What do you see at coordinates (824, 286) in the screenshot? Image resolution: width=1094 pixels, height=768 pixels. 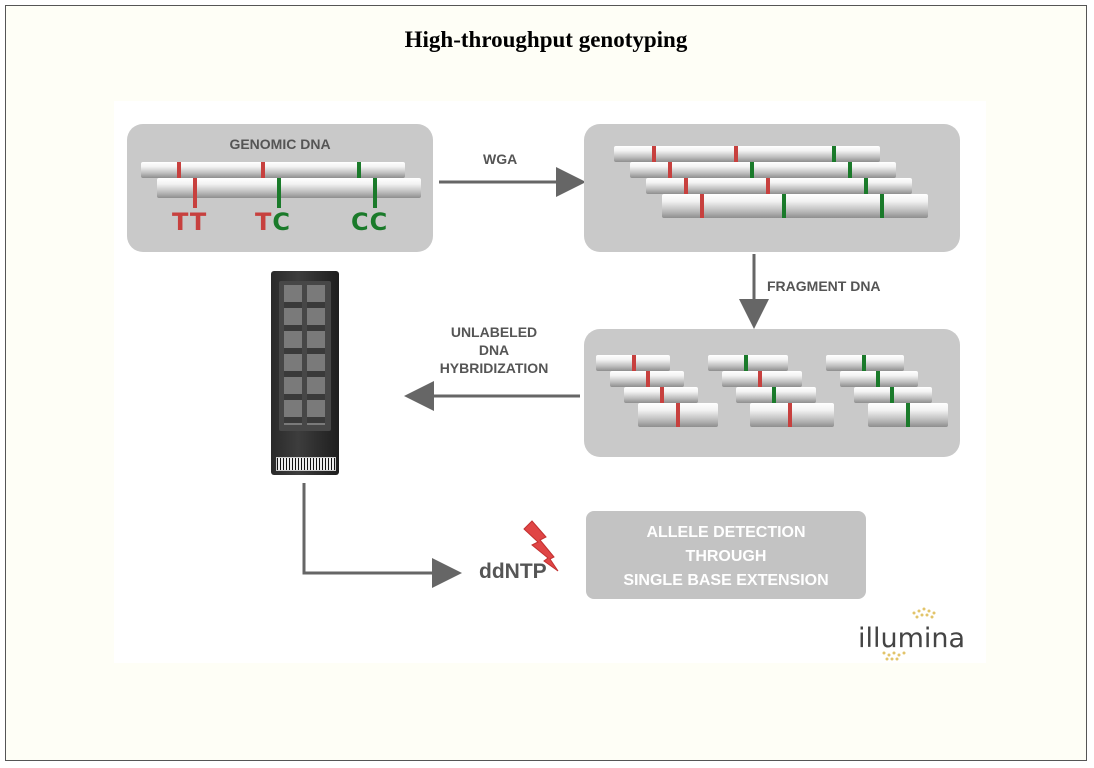 I see `fragment-dna-label: FRAGMENT DNA` at bounding box center [824, 286].